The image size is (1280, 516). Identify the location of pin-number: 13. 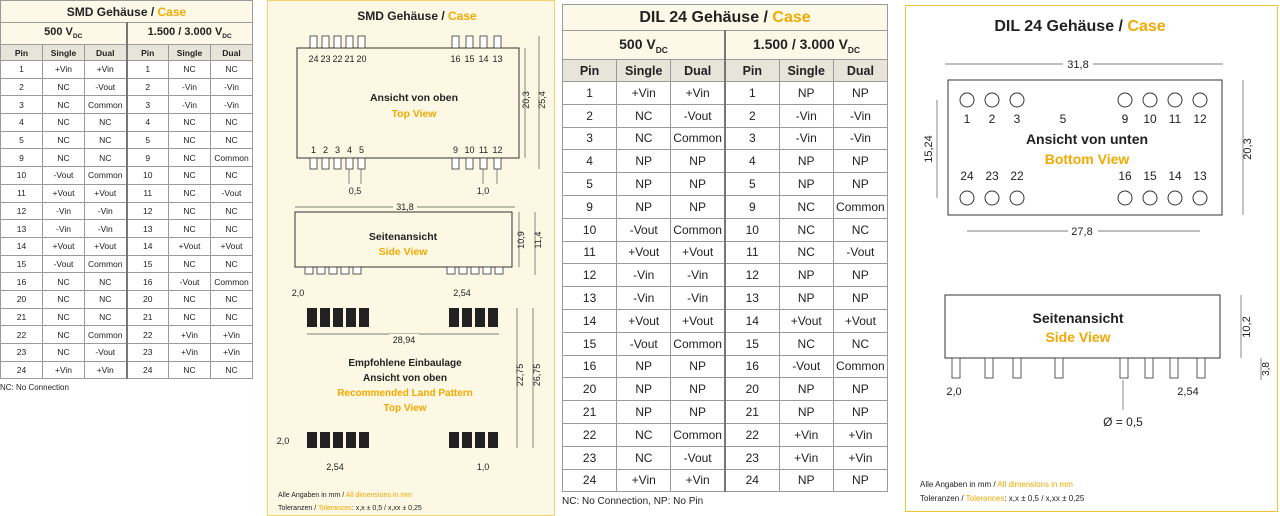
(21, 228).